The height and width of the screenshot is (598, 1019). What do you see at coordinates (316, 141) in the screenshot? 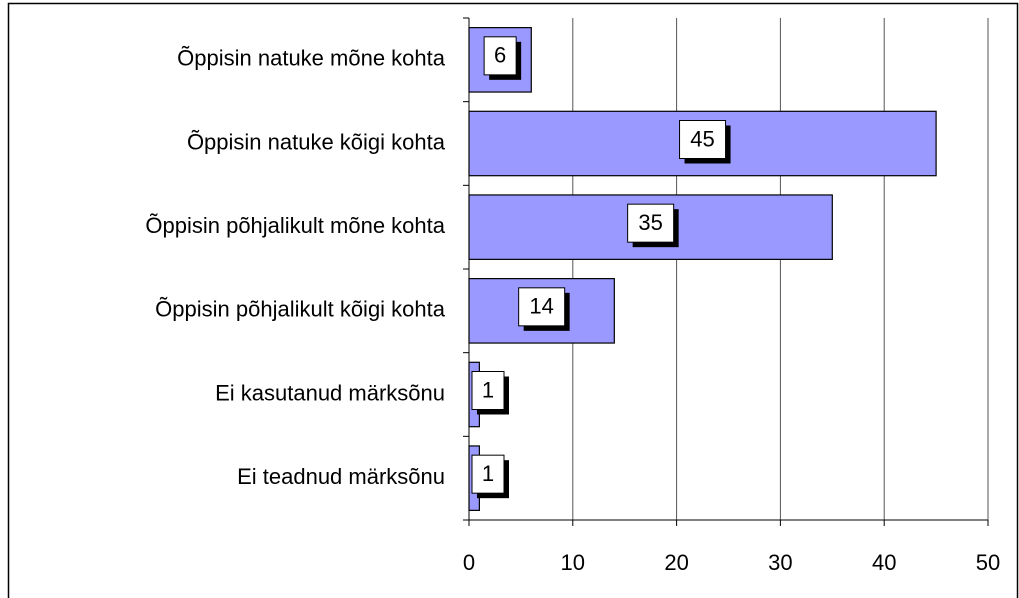
I see `y-tick-label: Õppisin natuke kõigi kohta` at bounding box center [316, 141].